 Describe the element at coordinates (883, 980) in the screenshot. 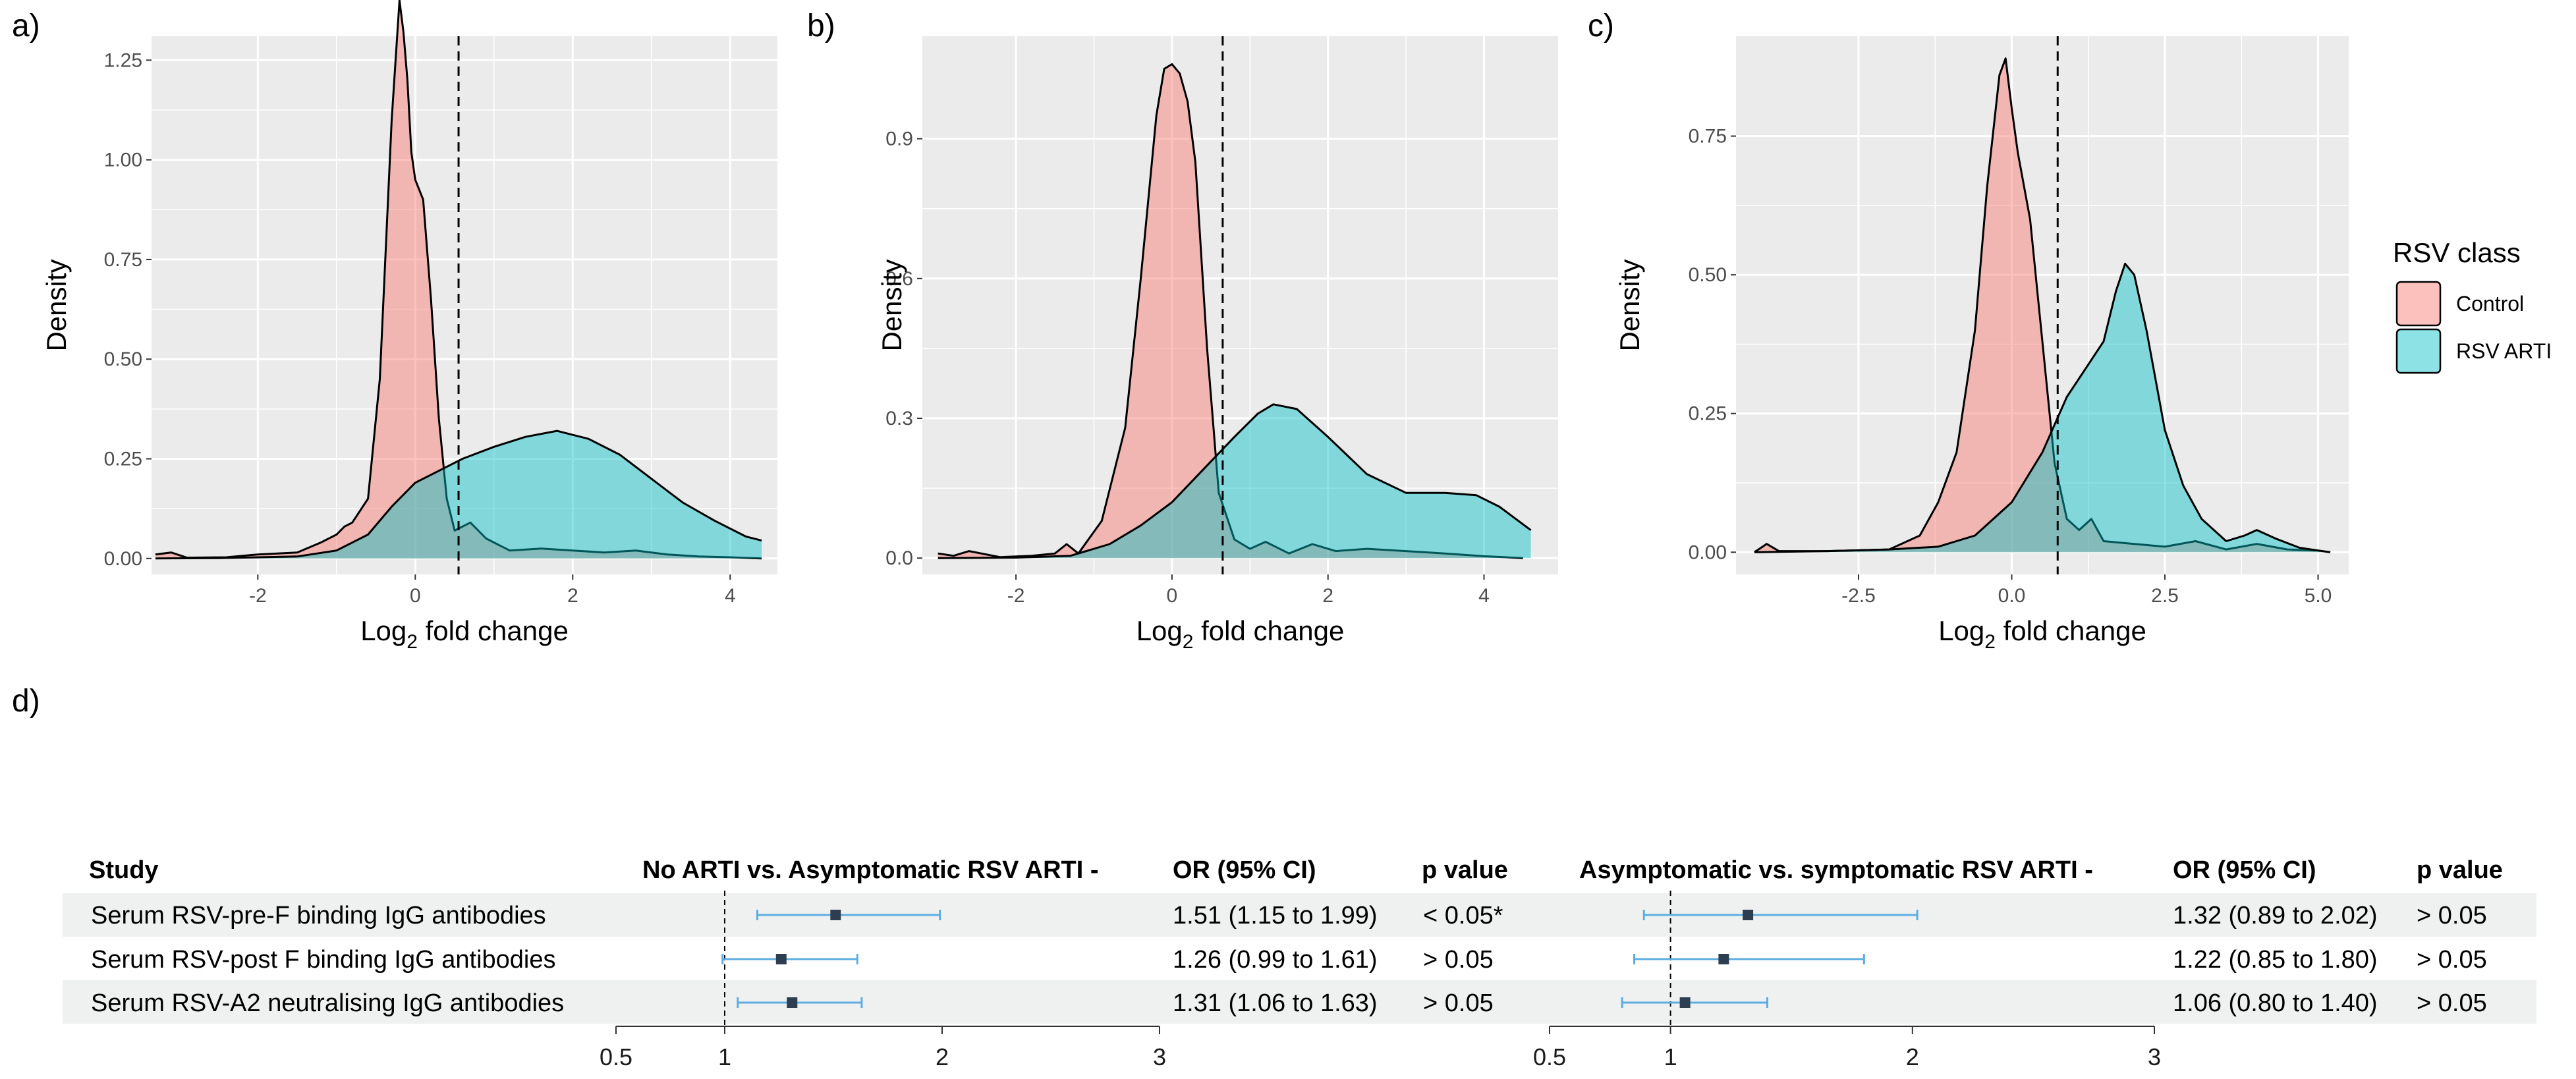

I see `forest-plot-1: 0.5 1 2 3` at that location.